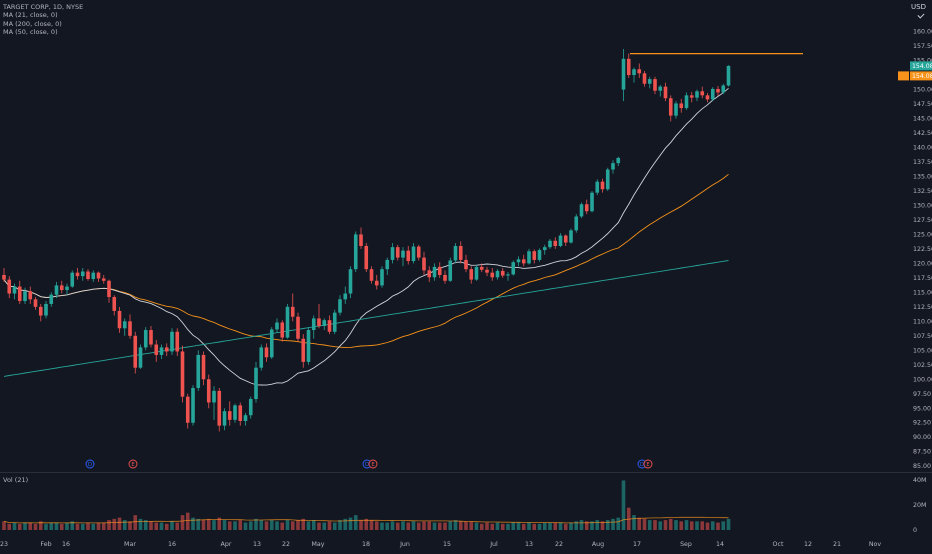 This screenshot has height=554, width=932. What do you see at coordinates (16, 480) in the screenshot?
I see `volume-legend: Vol (21)` at bounding box center [16, 480].